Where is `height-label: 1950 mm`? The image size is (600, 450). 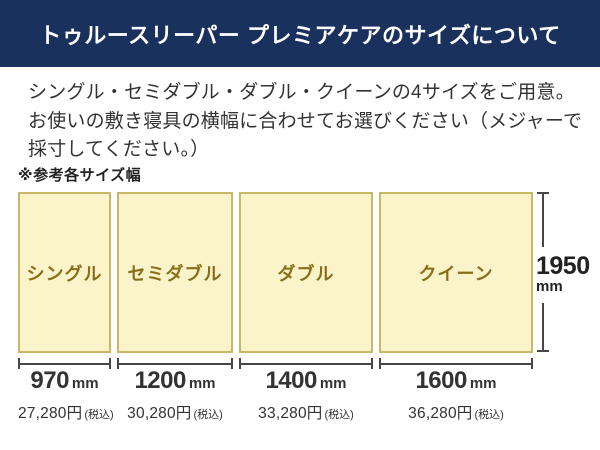
height-label: 1950 mm is located at coordinates (568, 274).